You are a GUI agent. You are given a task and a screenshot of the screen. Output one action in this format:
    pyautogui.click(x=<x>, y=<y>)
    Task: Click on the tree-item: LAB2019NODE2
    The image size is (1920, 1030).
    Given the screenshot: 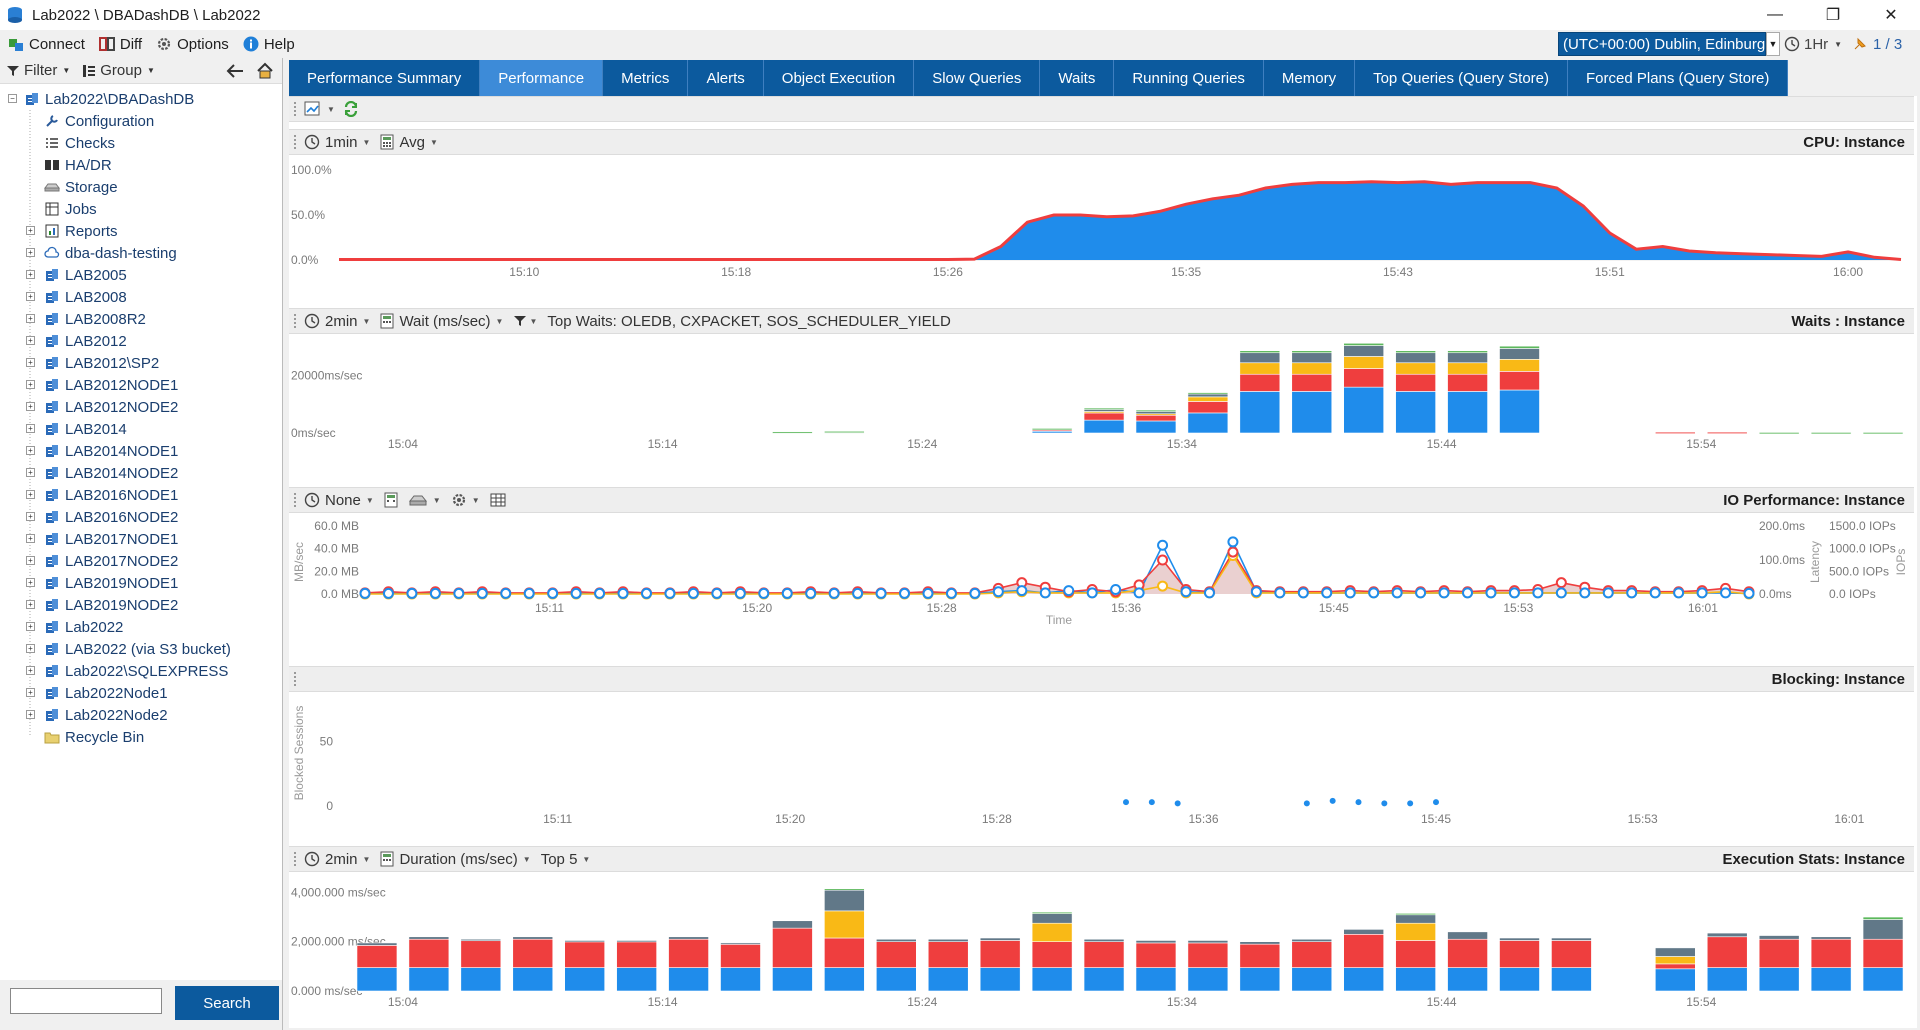 What is the action you would take?
    pyautogui.click(x=111, y=605)
    